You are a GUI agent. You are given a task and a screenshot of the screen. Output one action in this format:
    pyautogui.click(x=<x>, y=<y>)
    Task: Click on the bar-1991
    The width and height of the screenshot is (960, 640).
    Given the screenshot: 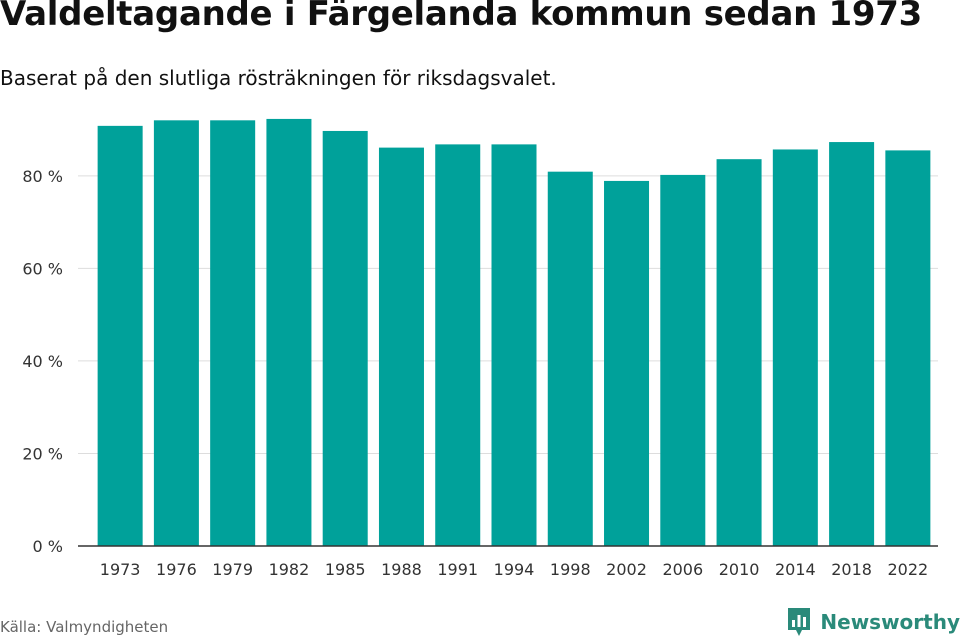 What is the action you would take?
    pyautogui.click(x=458, y=345)
    